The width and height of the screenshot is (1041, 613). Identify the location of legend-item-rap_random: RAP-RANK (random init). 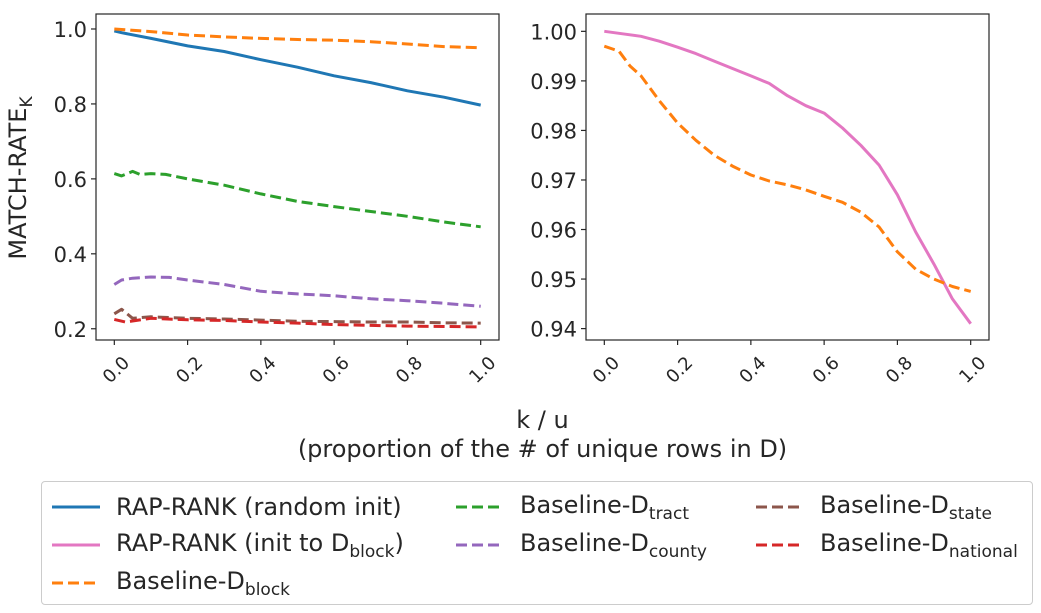
(227, 507).